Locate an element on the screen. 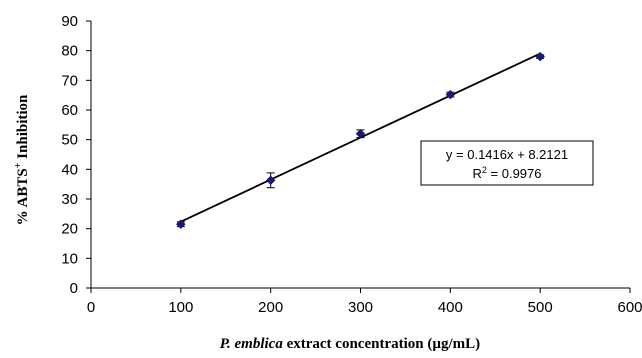  y-tick-label: 90 is located at coordinates (69, 21).